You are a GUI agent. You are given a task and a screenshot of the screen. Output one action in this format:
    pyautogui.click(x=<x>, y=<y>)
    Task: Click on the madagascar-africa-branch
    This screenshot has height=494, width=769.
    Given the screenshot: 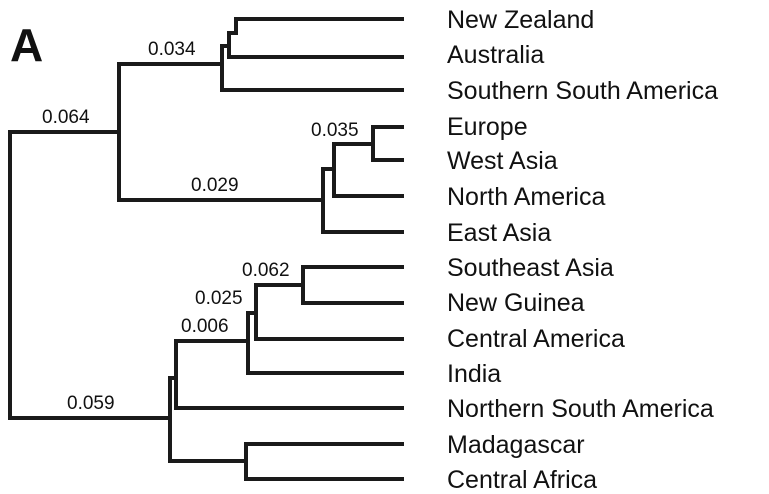 What is the action you would take?
    pyautogui.click(x=324, y=461)
    